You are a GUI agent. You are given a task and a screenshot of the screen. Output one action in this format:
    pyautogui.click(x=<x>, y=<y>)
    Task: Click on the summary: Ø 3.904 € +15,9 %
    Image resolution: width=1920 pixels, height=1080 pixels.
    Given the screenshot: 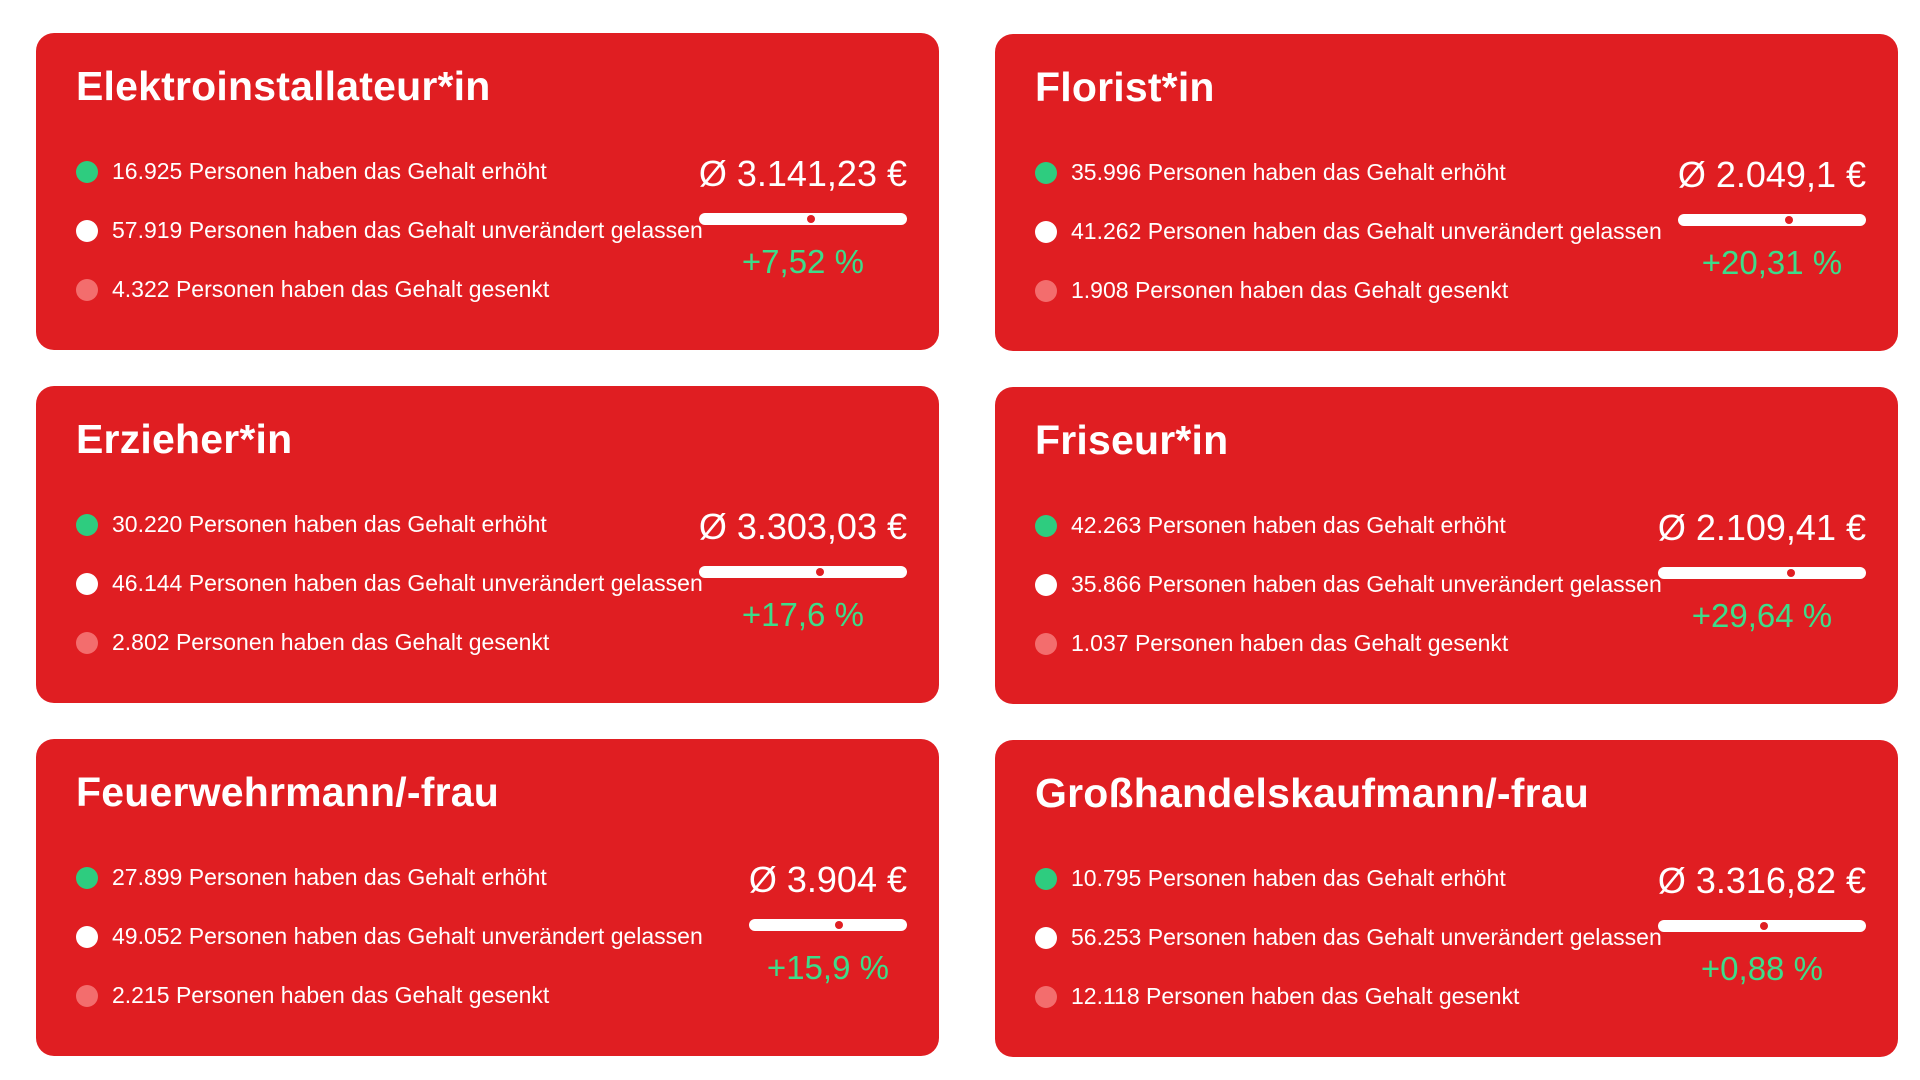 What is the action you would take?
    pyautogui.click(x=827, y=923)
    